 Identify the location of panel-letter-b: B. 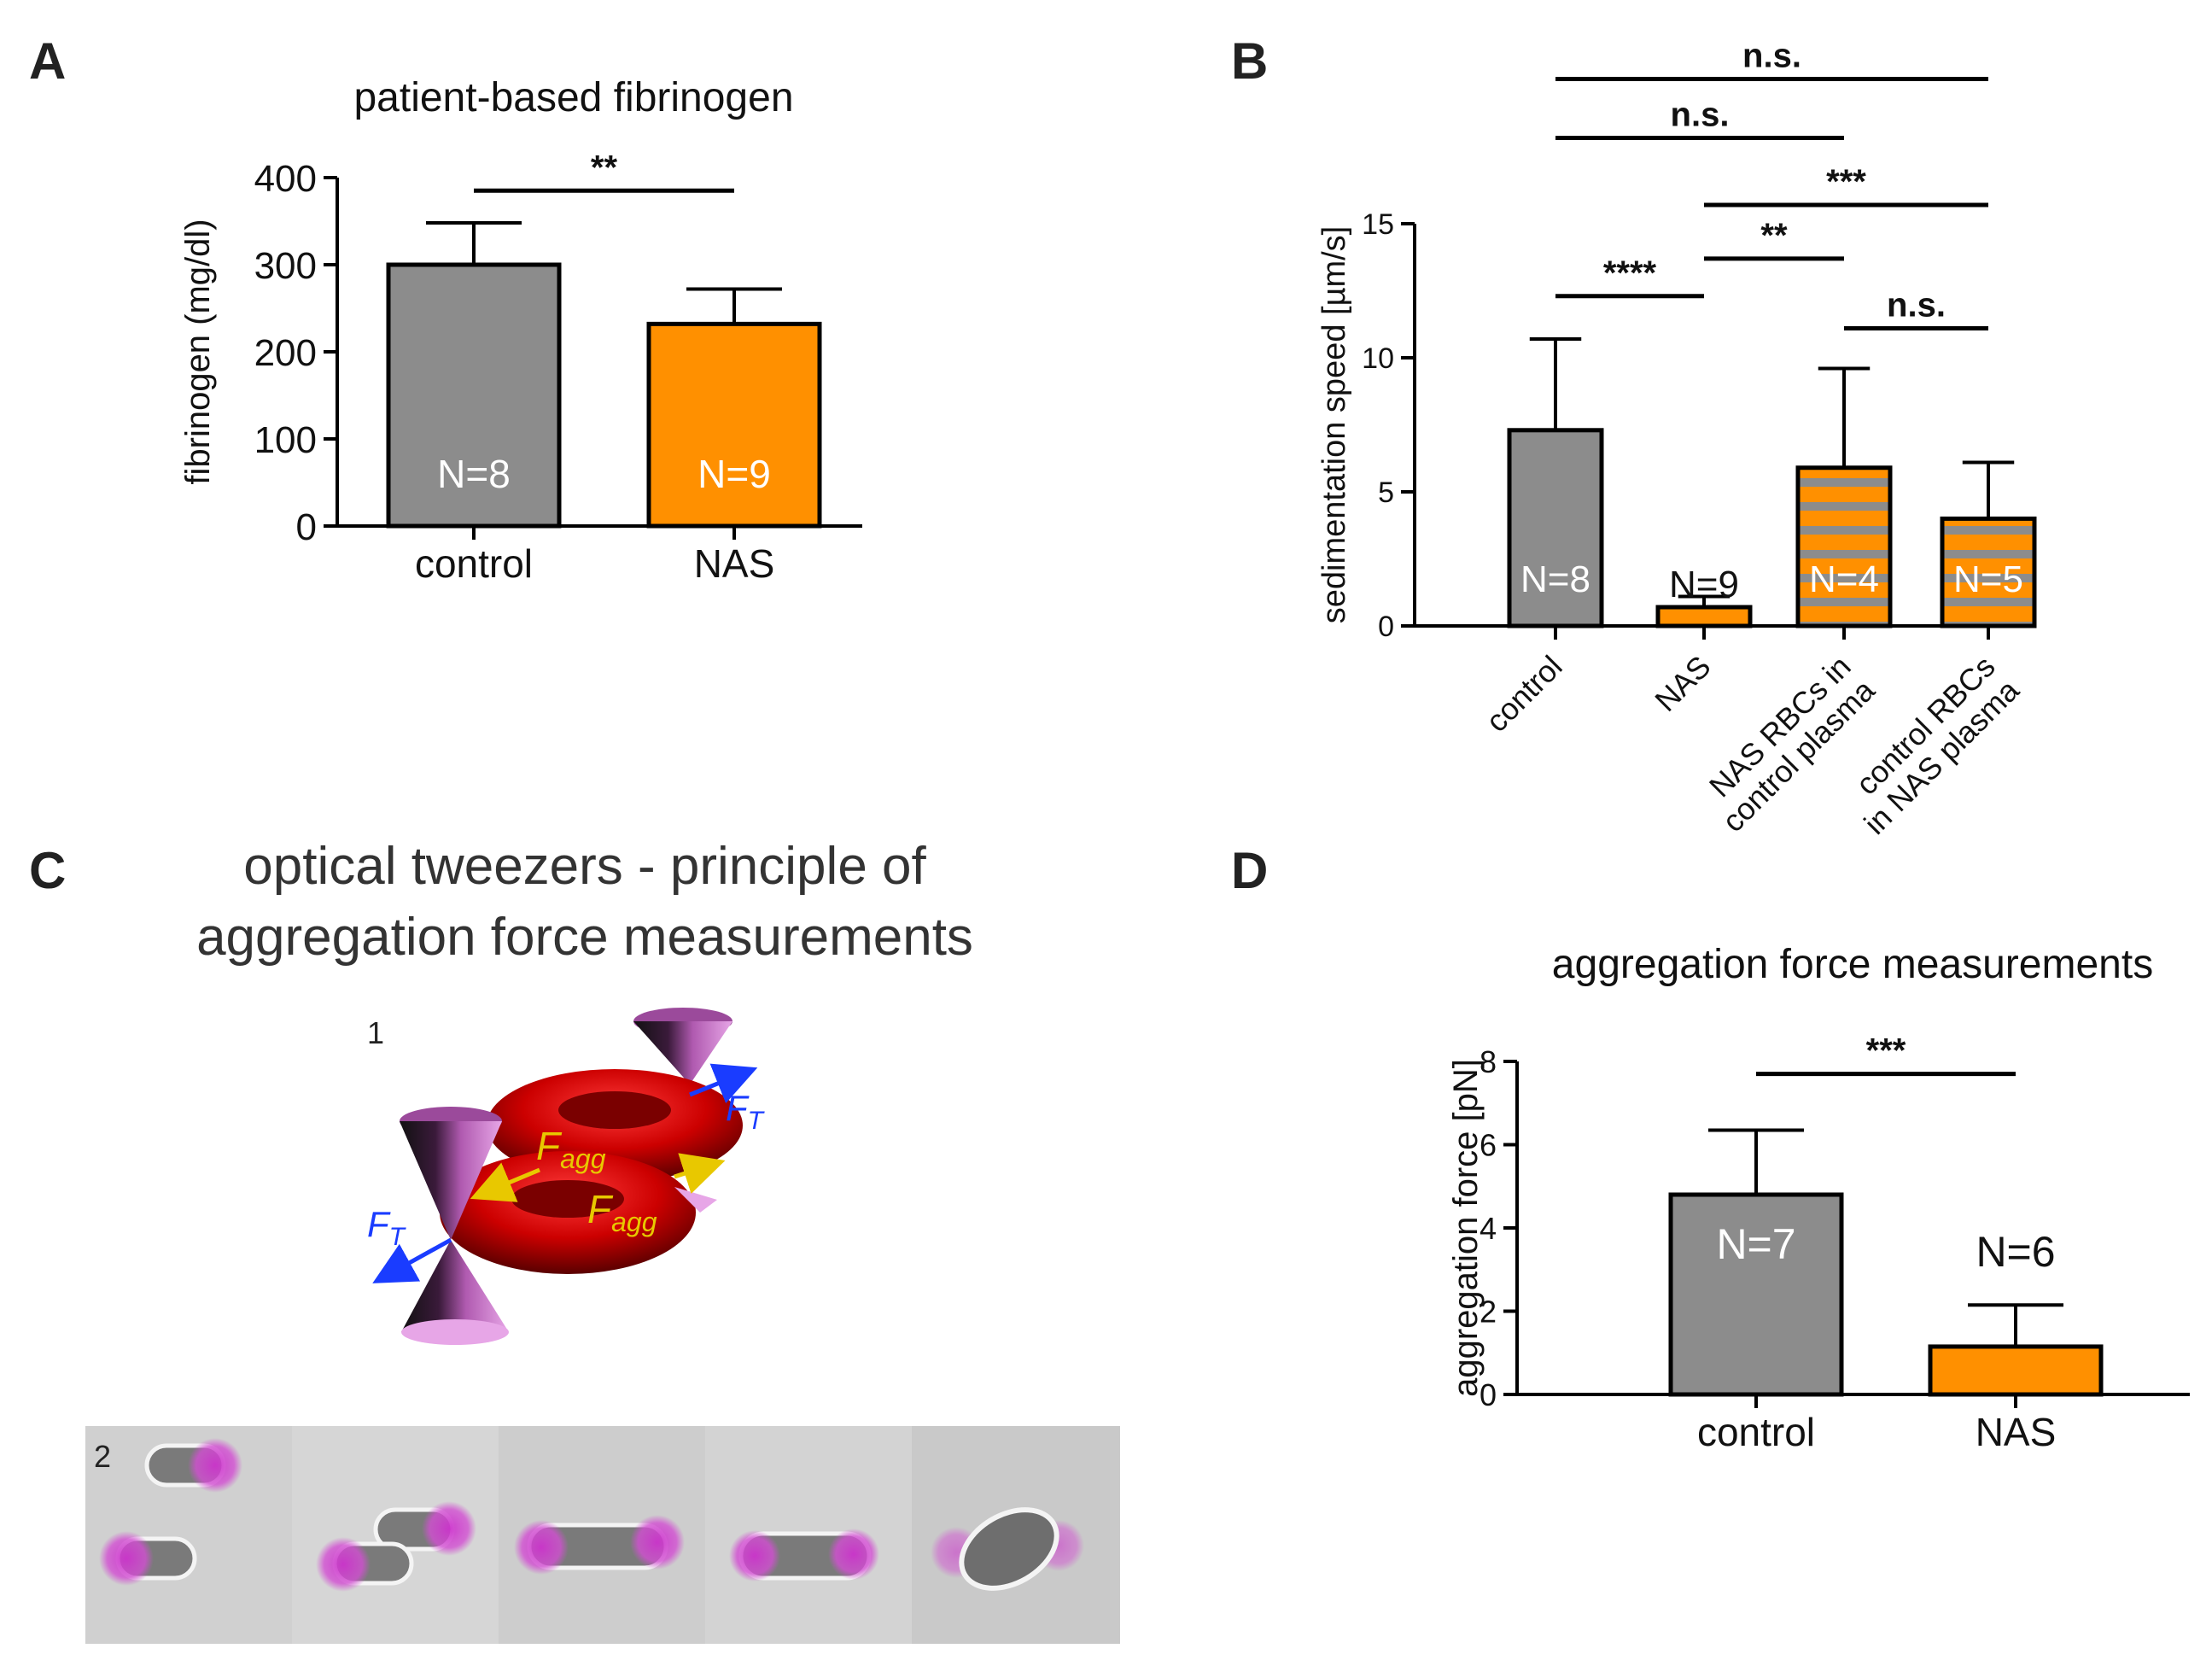
(1249, 61).